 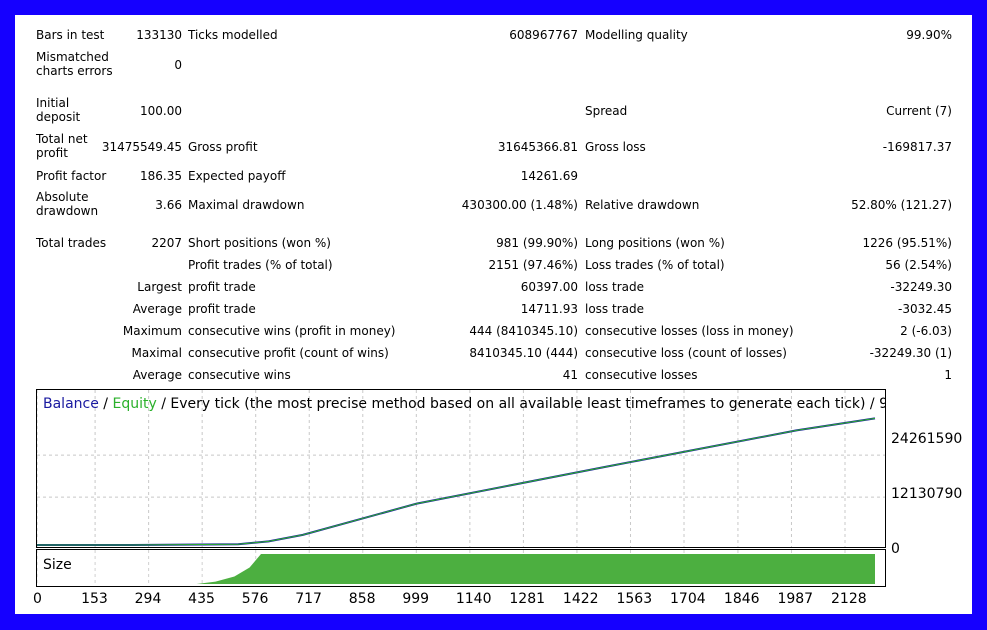 I want to click on expected-payoff-value: 14261.69, so click(x=549, y=176).